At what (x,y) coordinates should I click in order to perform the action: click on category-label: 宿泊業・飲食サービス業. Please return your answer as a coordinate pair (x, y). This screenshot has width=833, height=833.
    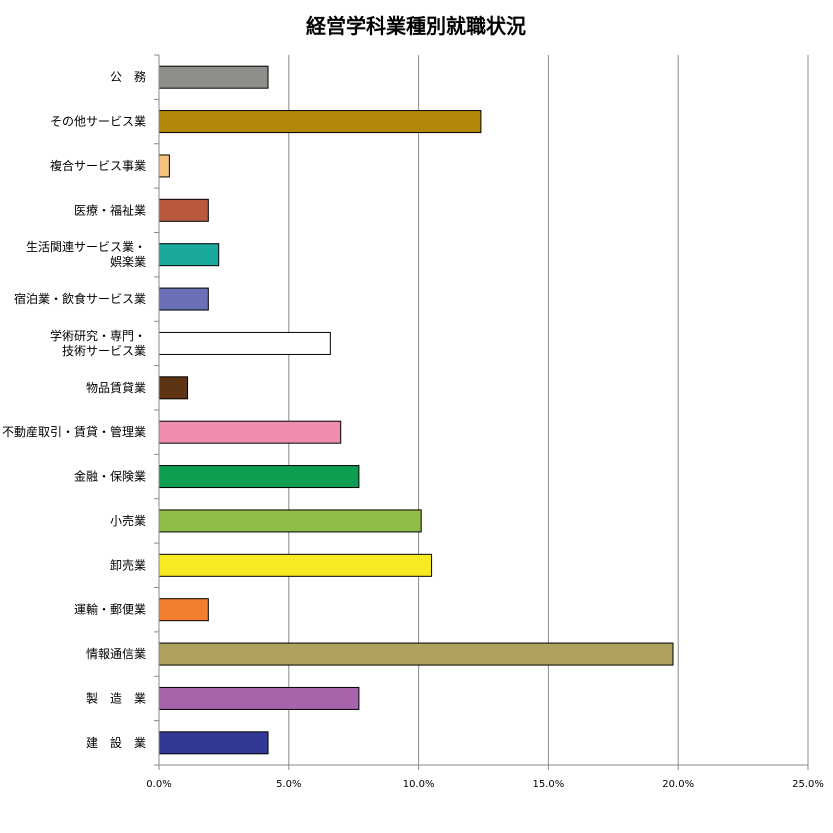
    Looking at the image, I should click on (80, 298).